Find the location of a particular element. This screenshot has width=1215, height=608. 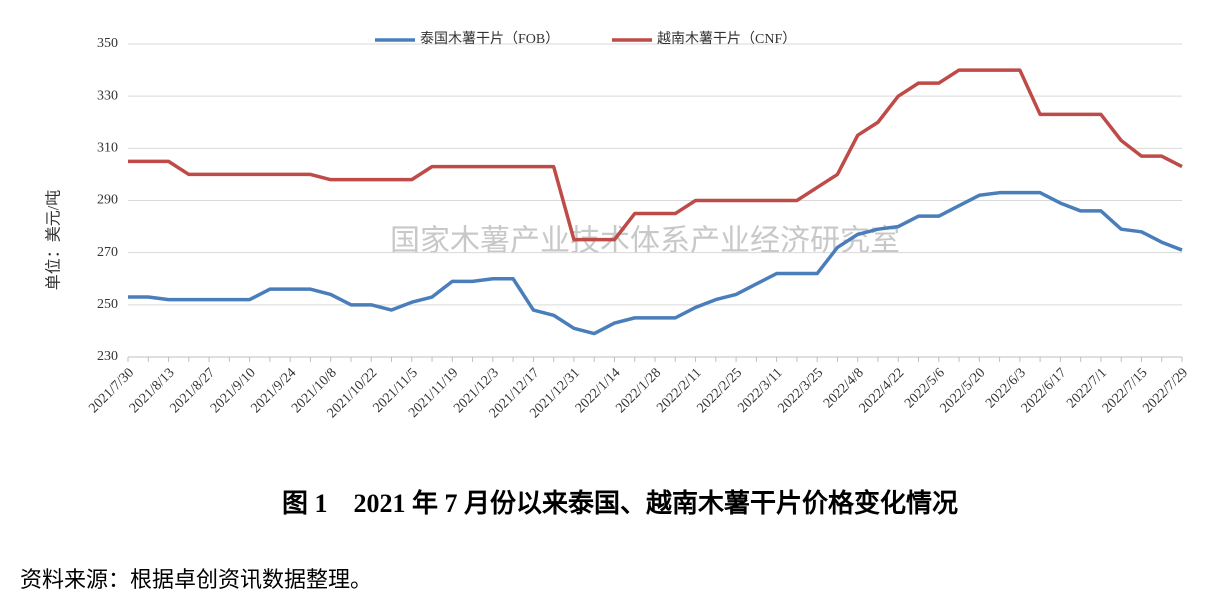

y-tick-label: 230 is located at coordinates (107, 356).